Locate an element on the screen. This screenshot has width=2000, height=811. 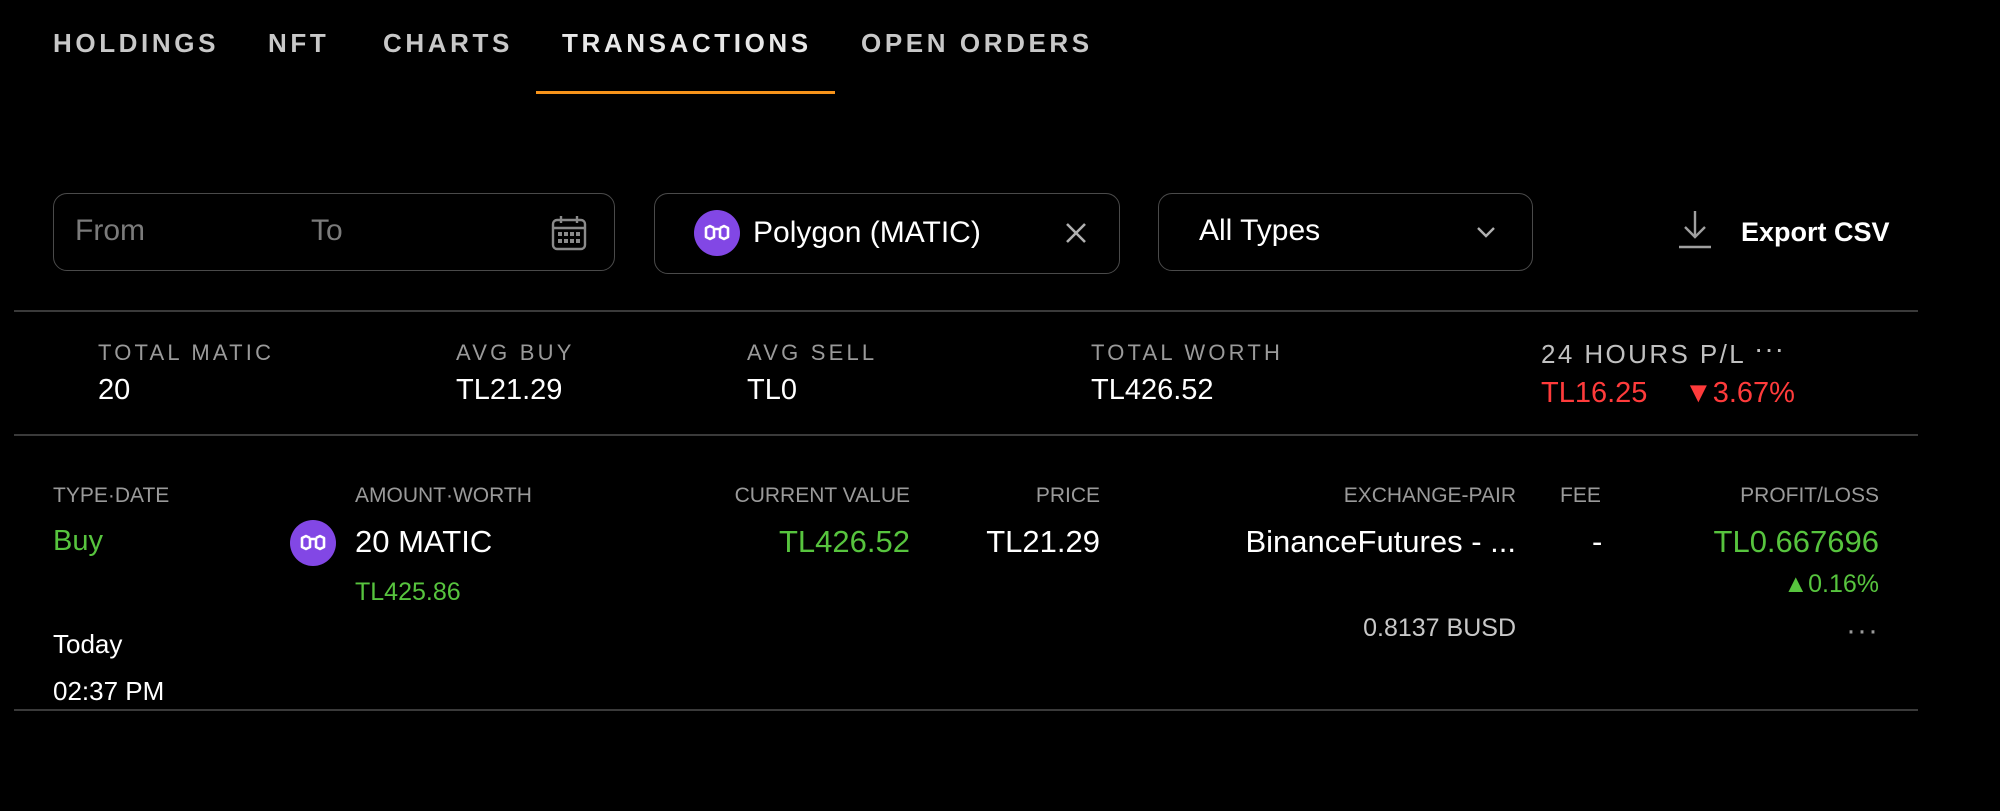
fee-value: - is located at coordinates (1597, 541).